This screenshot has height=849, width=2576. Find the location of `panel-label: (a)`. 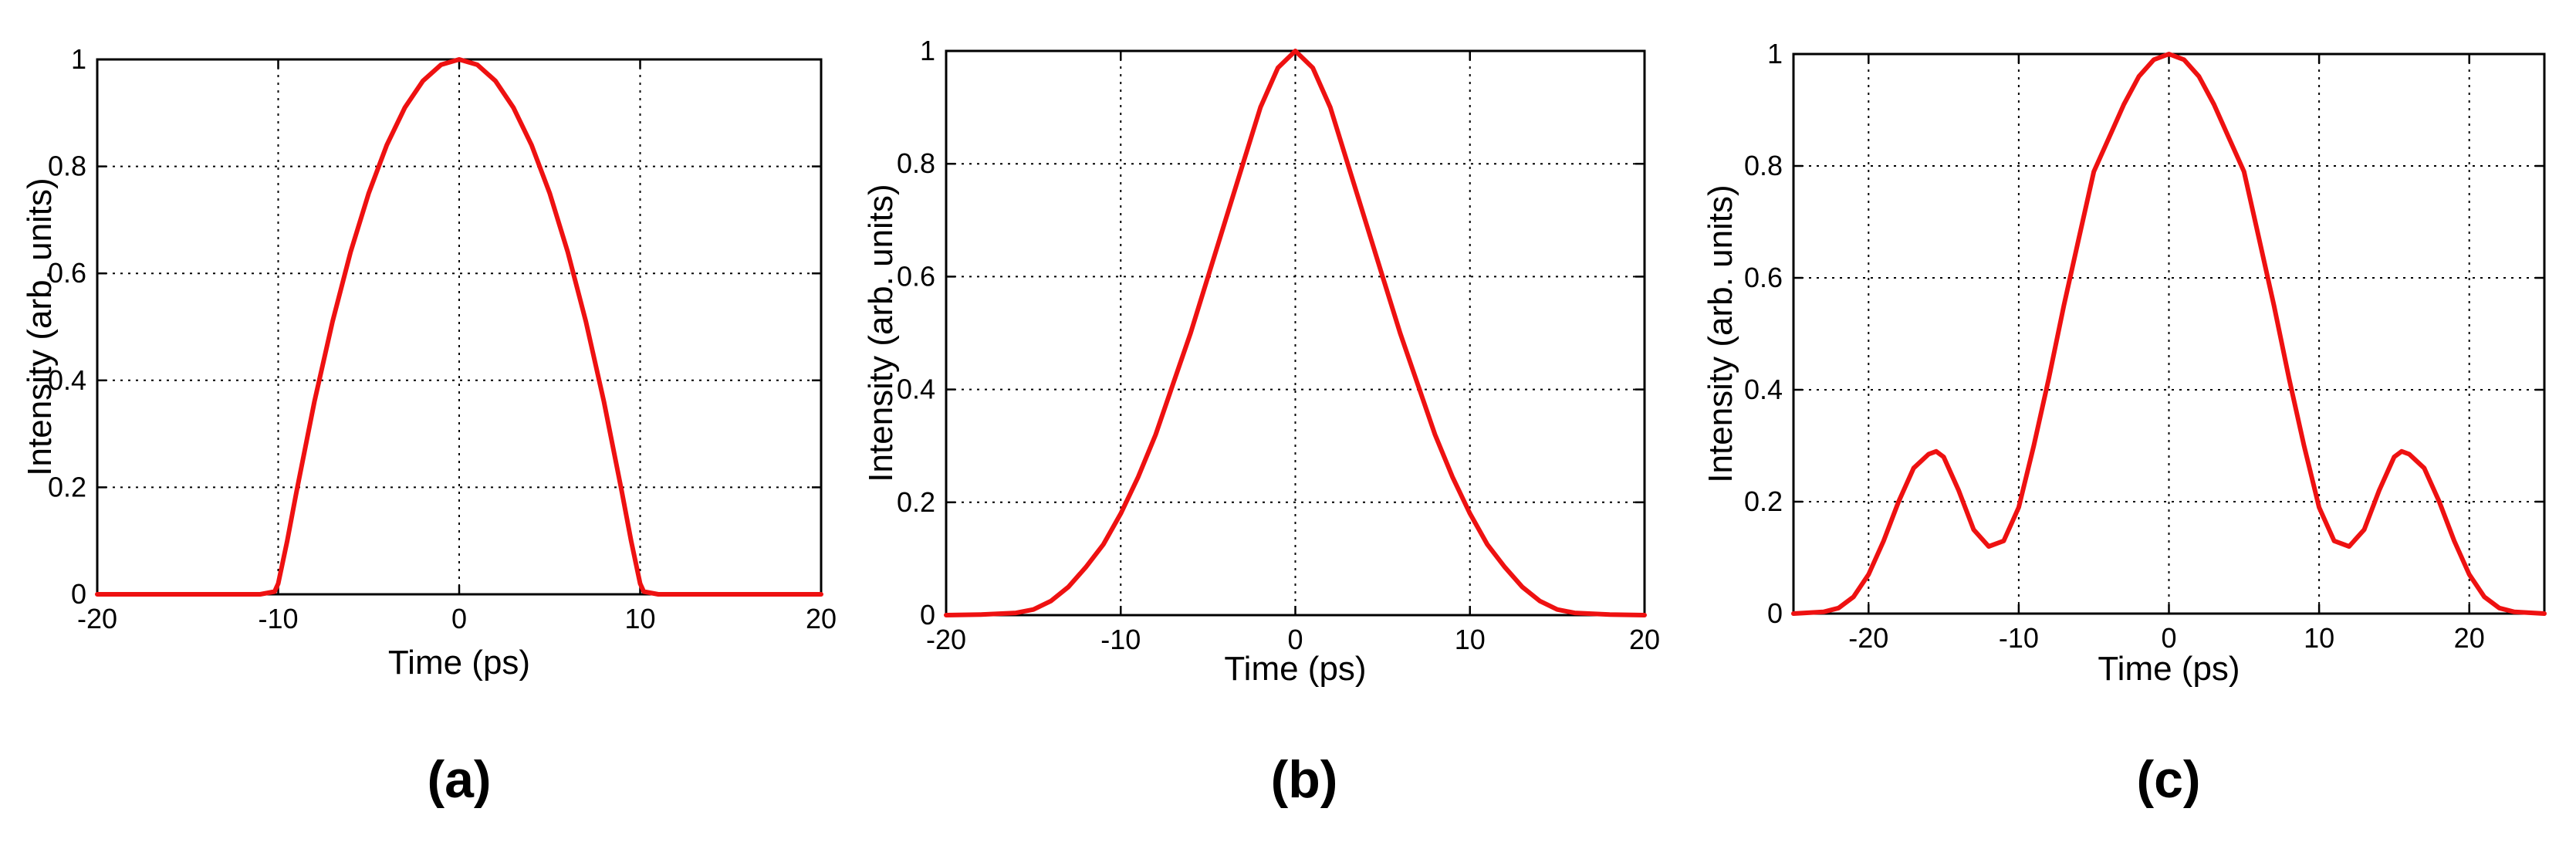

panel-label: (a) is located at coordinates (459, 780).